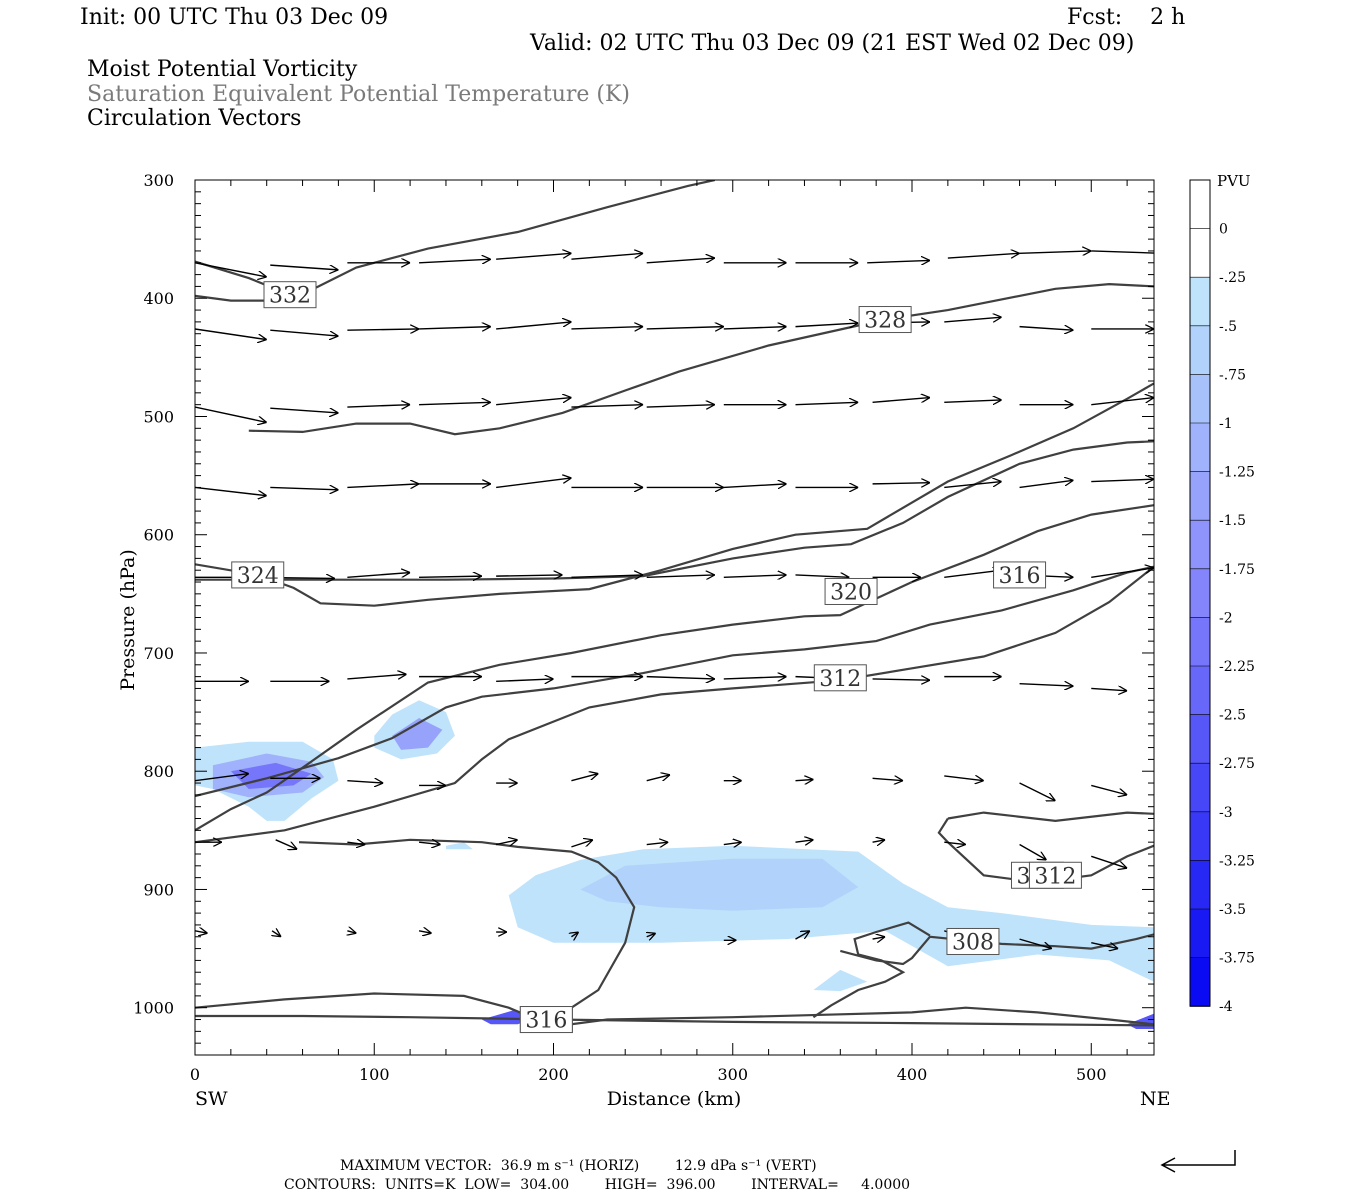  Describe the element at coordinates (1237, 473) in the screenshot. I see `colorbar-label: -1.25` at that location.